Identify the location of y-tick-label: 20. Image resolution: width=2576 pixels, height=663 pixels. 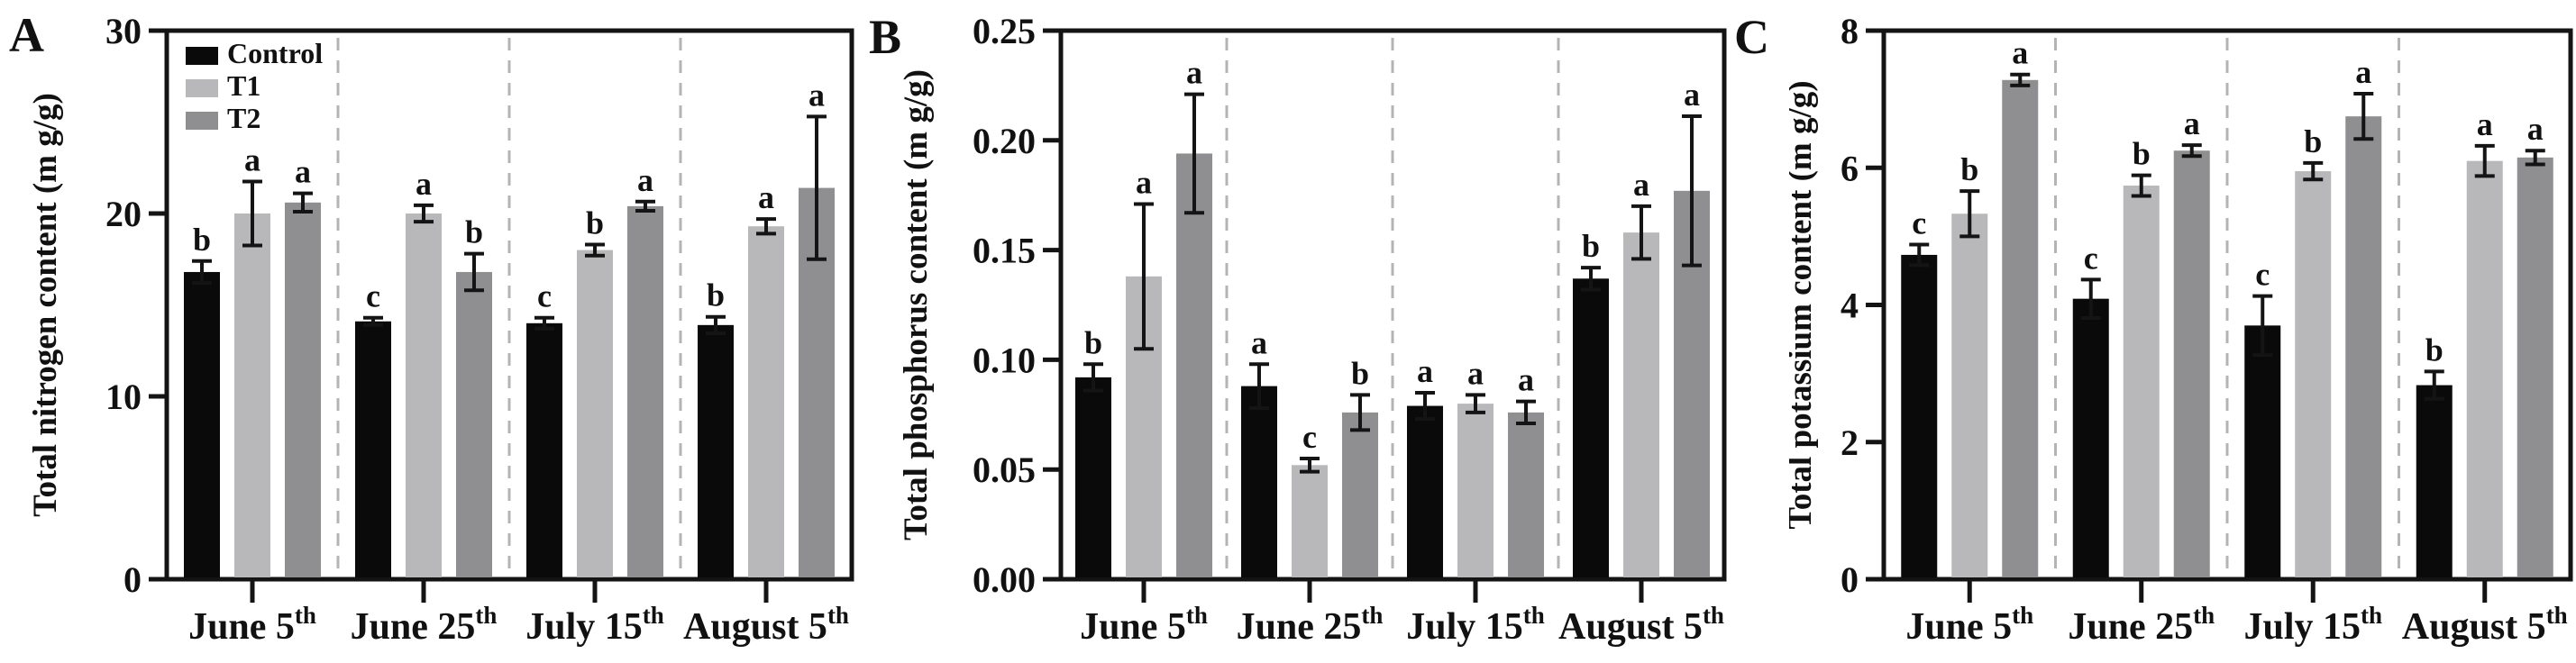
(123, 214).